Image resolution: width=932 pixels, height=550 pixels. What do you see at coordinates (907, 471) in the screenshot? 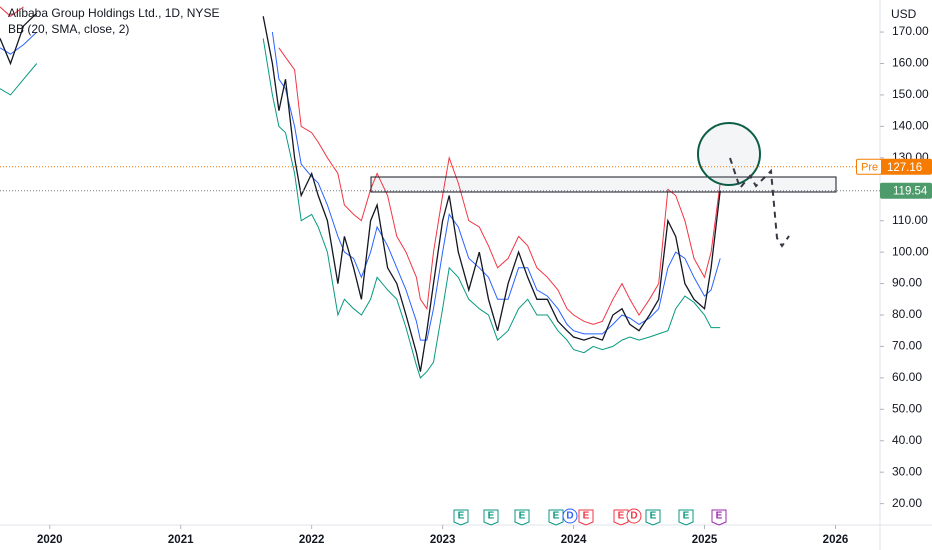
I see `y-tick-label: 30.00` at bounding box center [907, 471].